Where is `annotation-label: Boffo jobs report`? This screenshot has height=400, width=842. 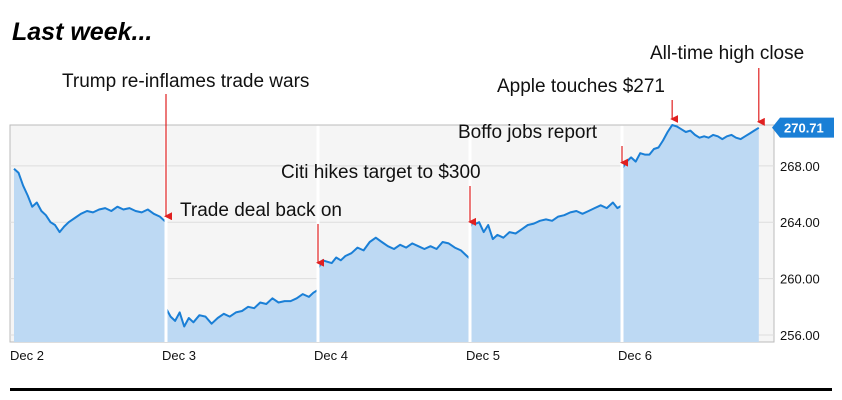 annotation-label: Boffo jobs report is located at coordinates (528, 132).